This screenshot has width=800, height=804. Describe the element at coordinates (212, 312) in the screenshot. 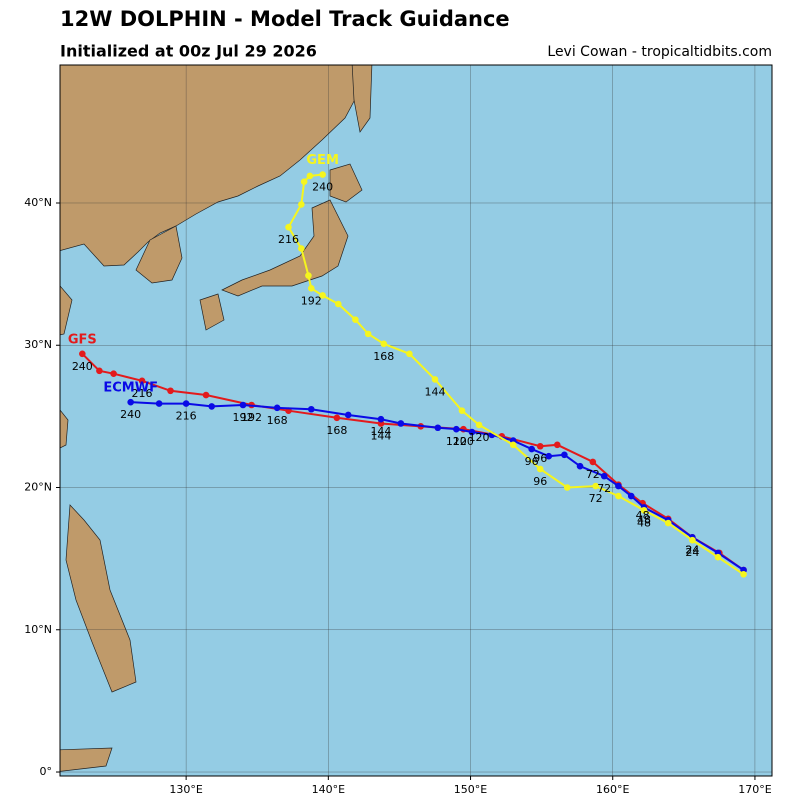

I see `kyushu` at that location.